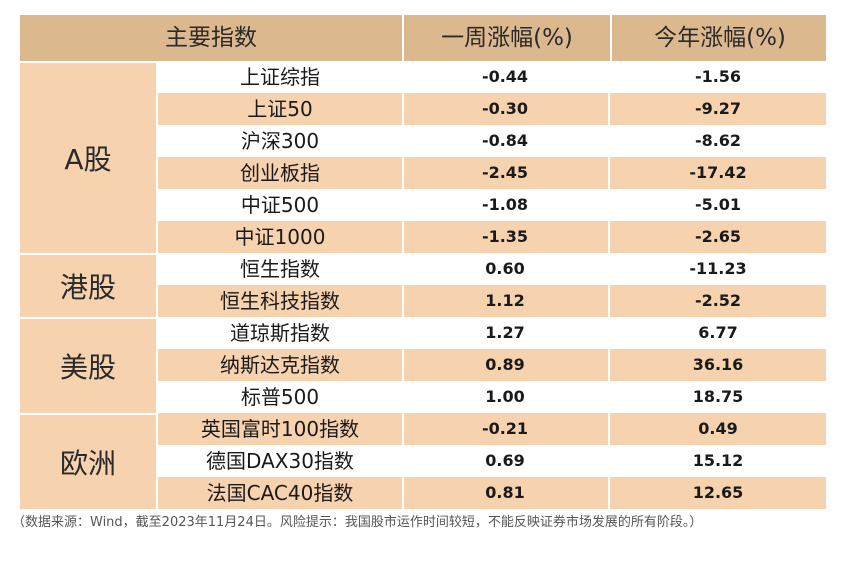 The width and height of the screenshot is (848, 572). Describe the element at coordinates (280, 77) in the screenshot. I see `index-name: 上证综指` at that location.